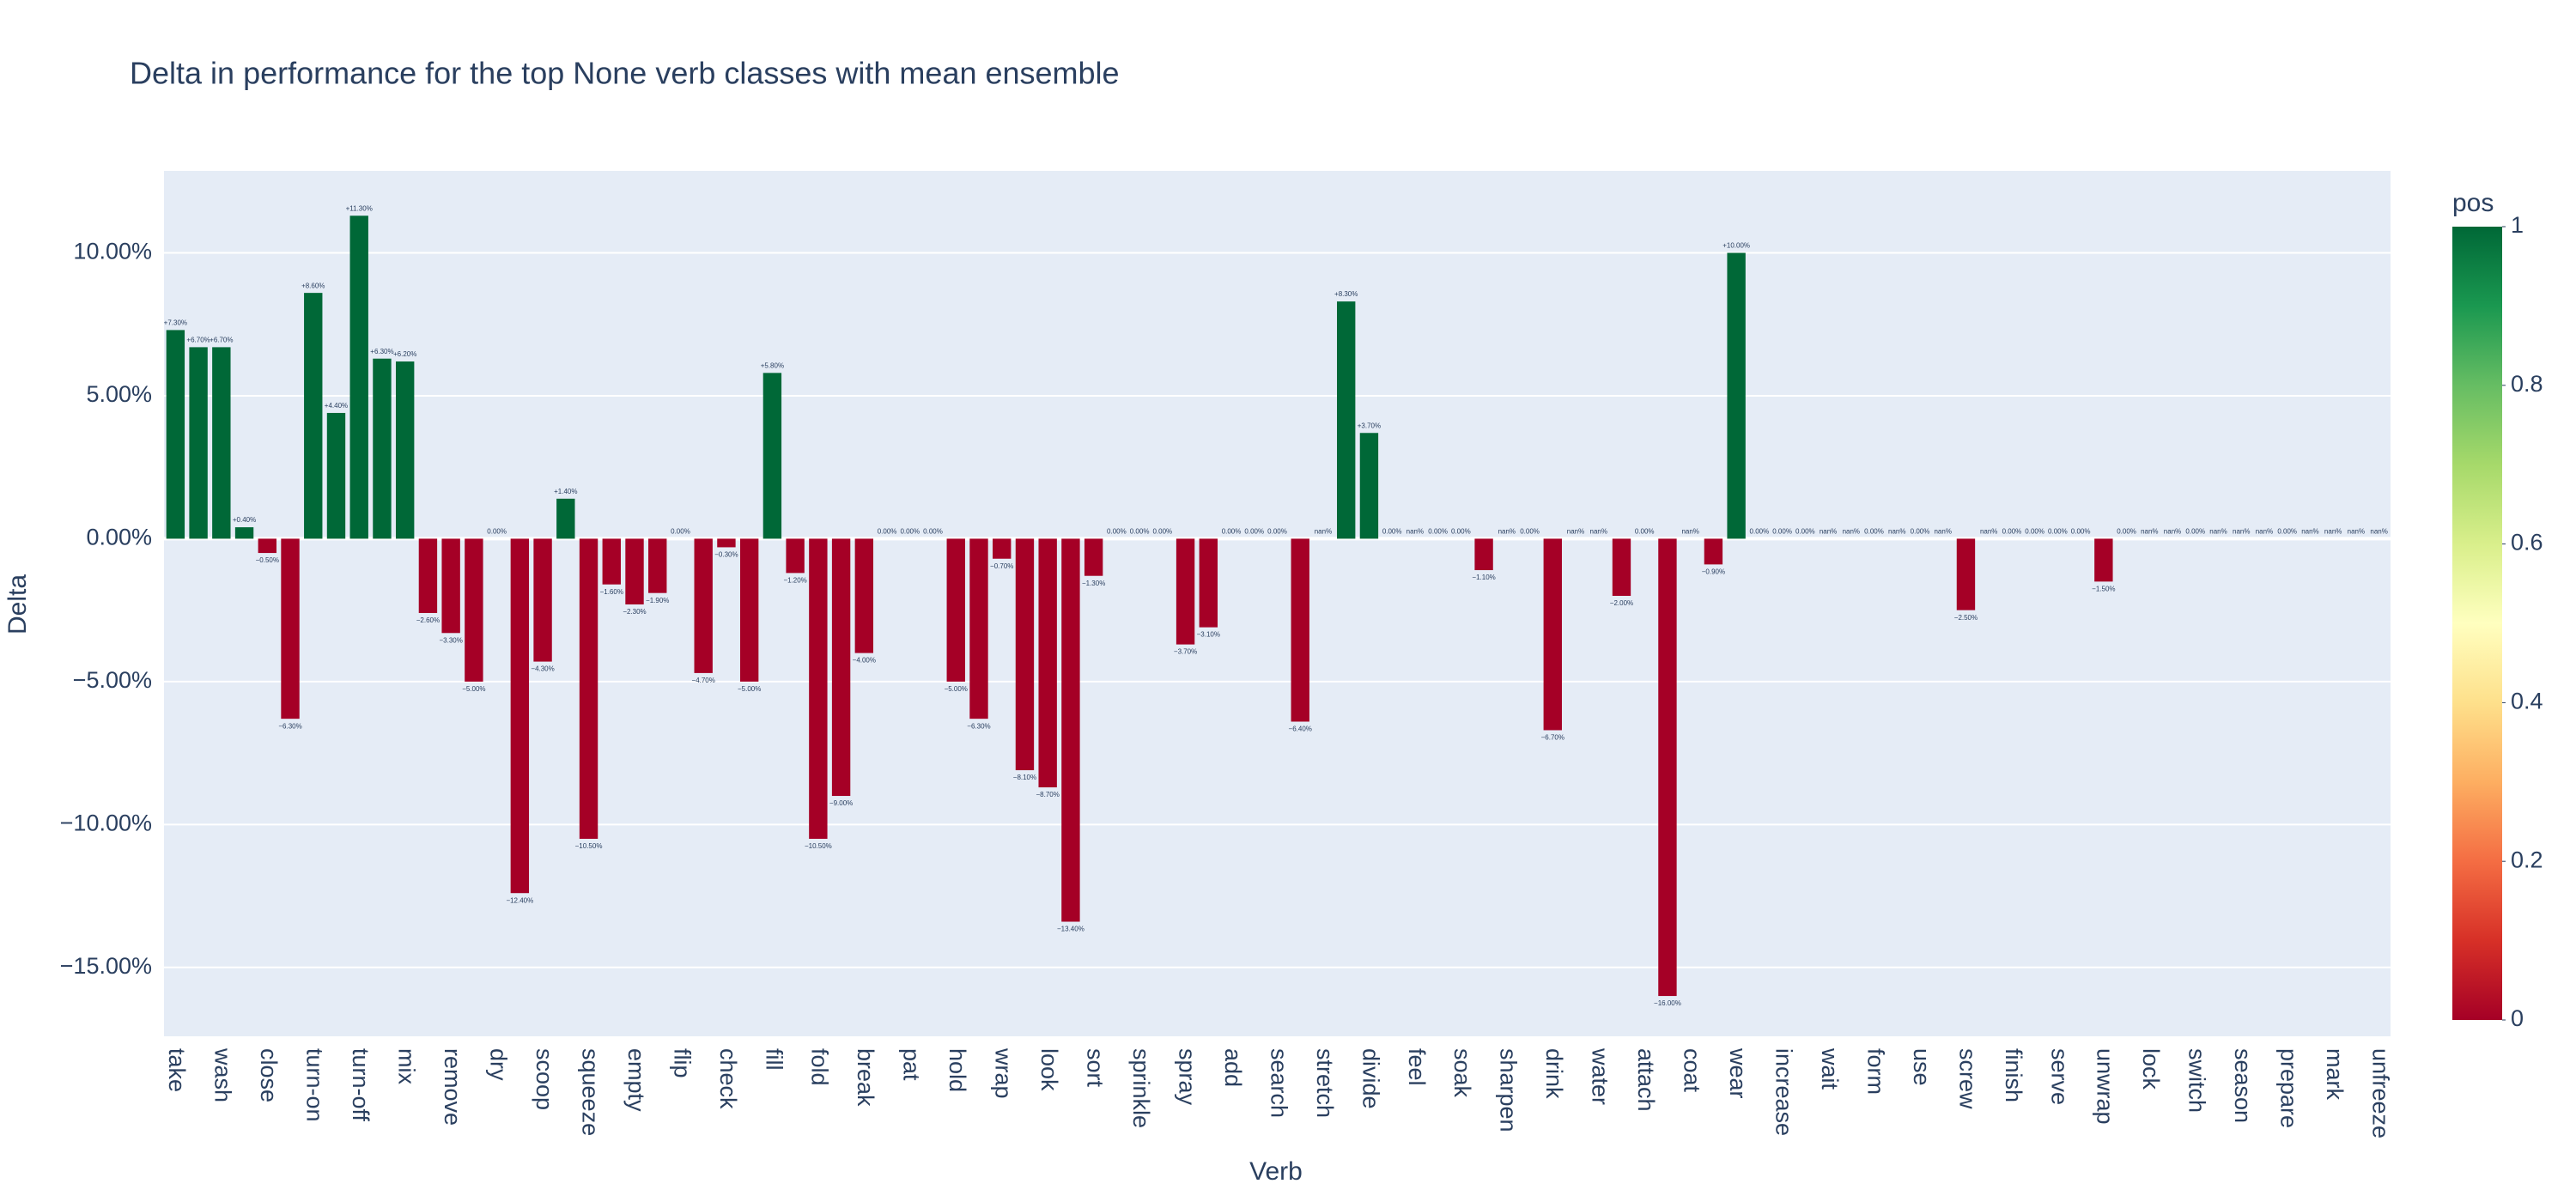  I want to click on y-tick-label: 5.00%, so click(119, 394).